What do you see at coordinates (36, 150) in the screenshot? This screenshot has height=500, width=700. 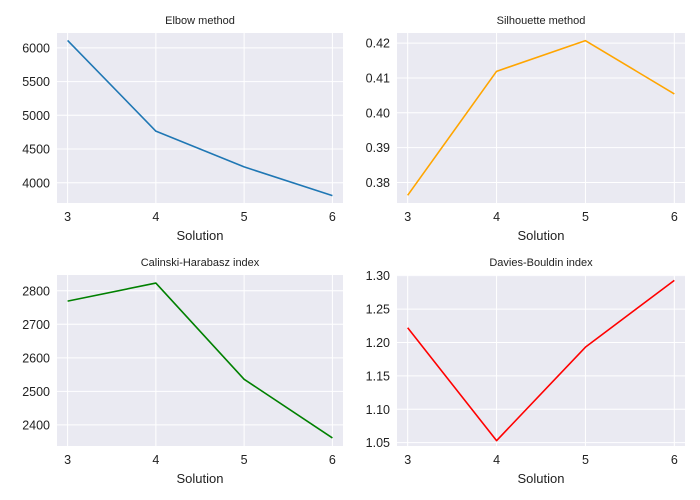 I see `y-tick-label: 4500` at bounding box center [36, 150].